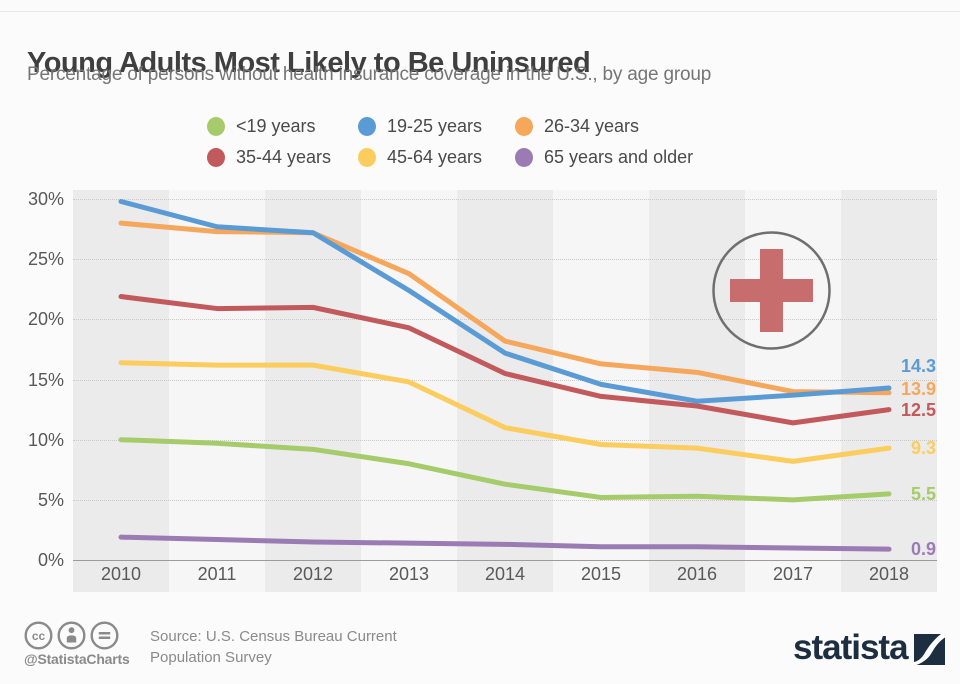  What do you see at coordinates (45, 199) in the screenshot?
I see `y-axis-label: 30%` at bounding box center [45, 199].